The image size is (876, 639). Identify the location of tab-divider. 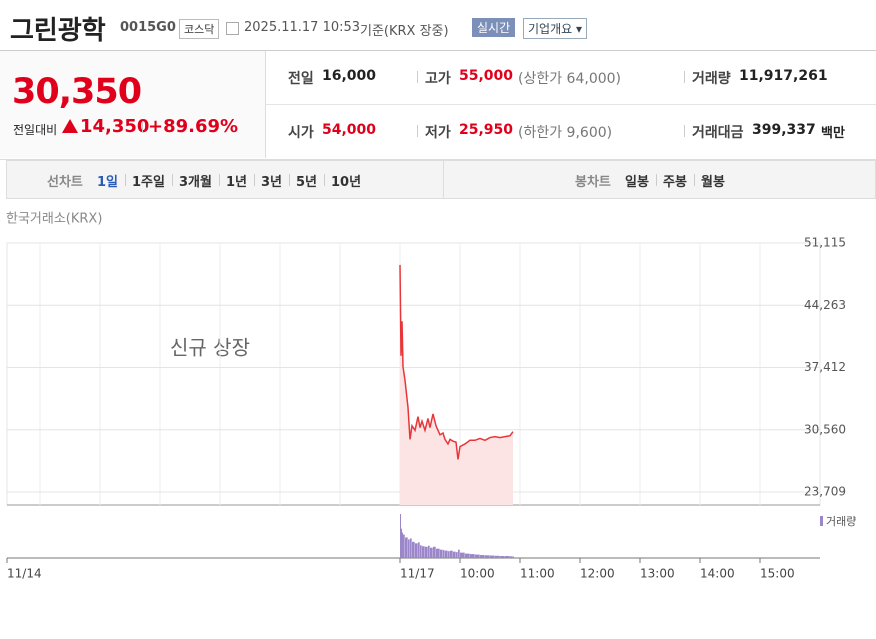
(443, 179).